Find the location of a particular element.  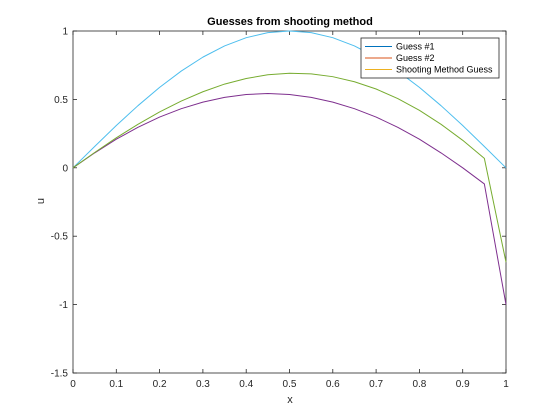

x-tick-label: 0.3 is located at coordinates (203, 384).